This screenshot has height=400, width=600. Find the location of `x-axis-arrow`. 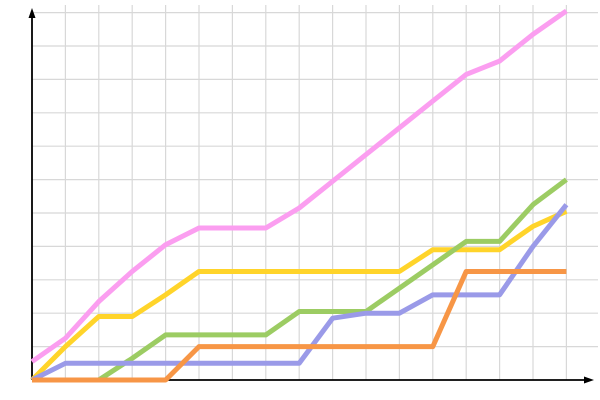

x-axis-arrow is located at coordinates (589, 380).